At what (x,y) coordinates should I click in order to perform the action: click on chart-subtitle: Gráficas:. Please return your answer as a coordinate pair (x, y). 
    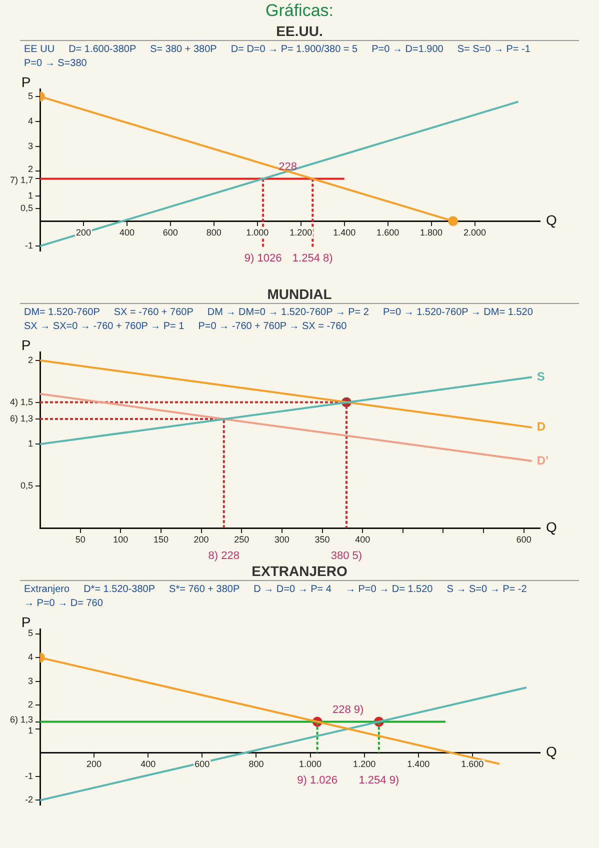
    Looking at the image, I should click on (299, 11).